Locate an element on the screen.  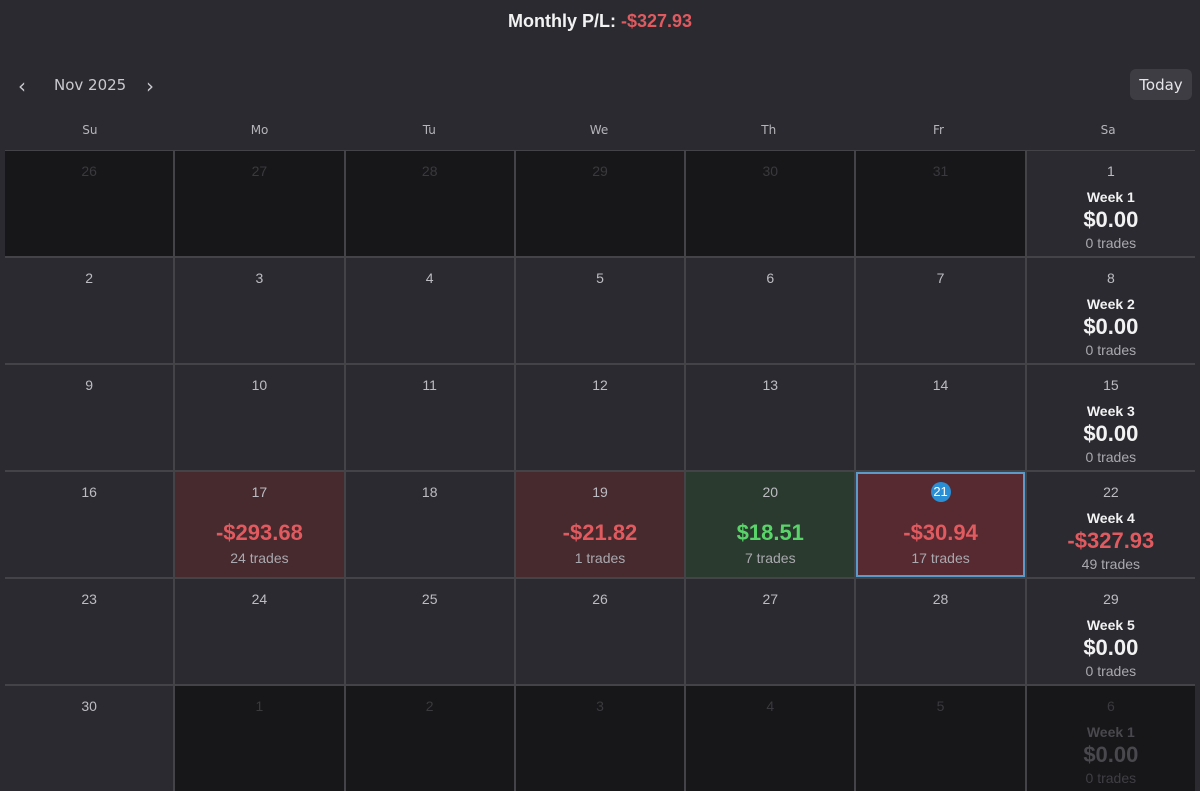
day-cell: 17 -$293.68 24 trades is located at coordinates (259, 524).